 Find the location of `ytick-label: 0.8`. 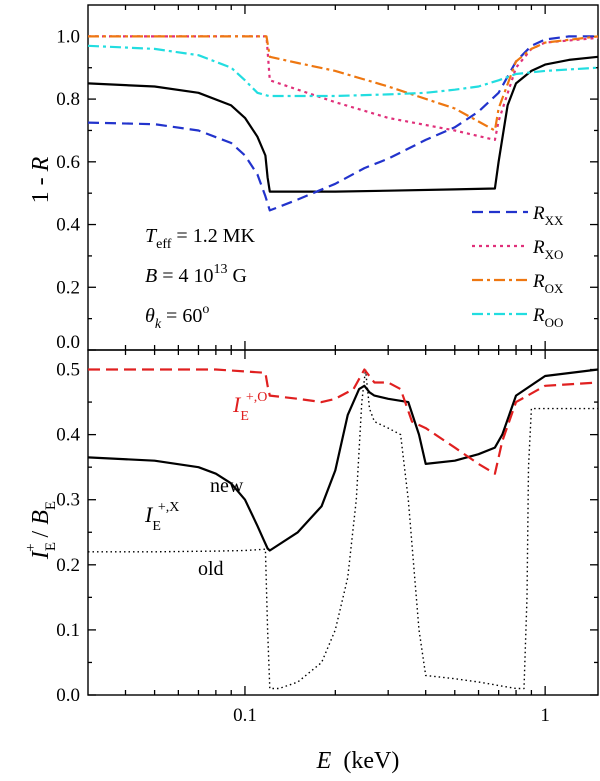

ytick-label: 0.8 is located at coordinates (68, 99).